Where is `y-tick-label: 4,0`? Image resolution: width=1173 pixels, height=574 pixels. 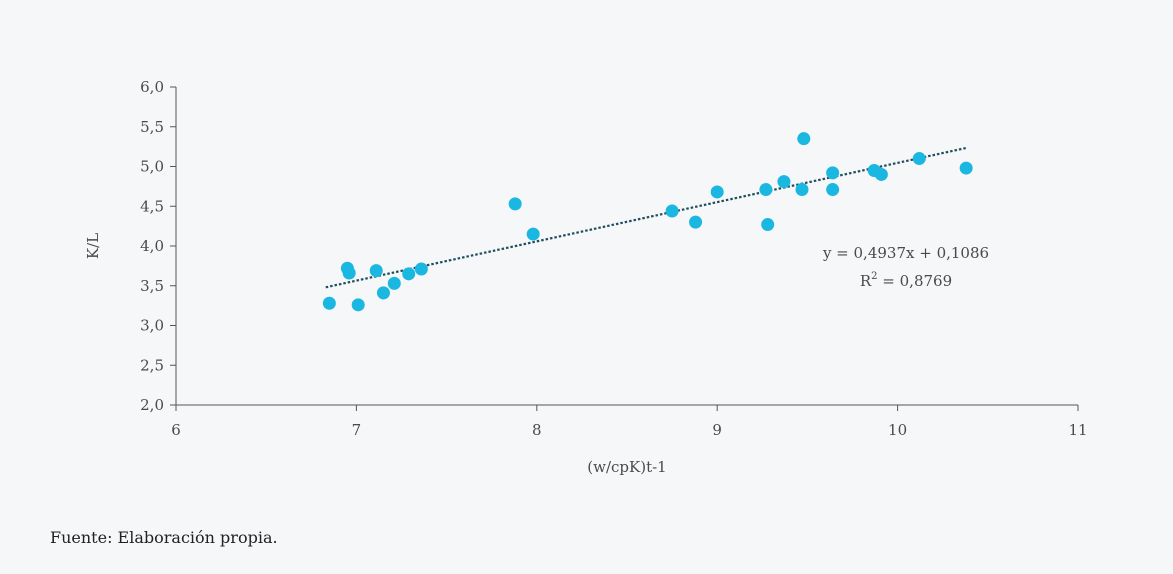
y-tick-label: 4,0 is located at coordinates (152, 246).